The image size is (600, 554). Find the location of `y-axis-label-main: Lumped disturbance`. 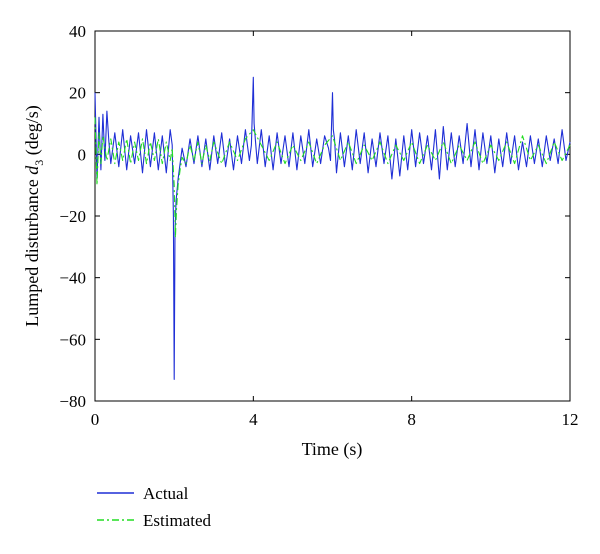

y-axis-label-main: Lumped disturbance is located at coordinates (32, 251).